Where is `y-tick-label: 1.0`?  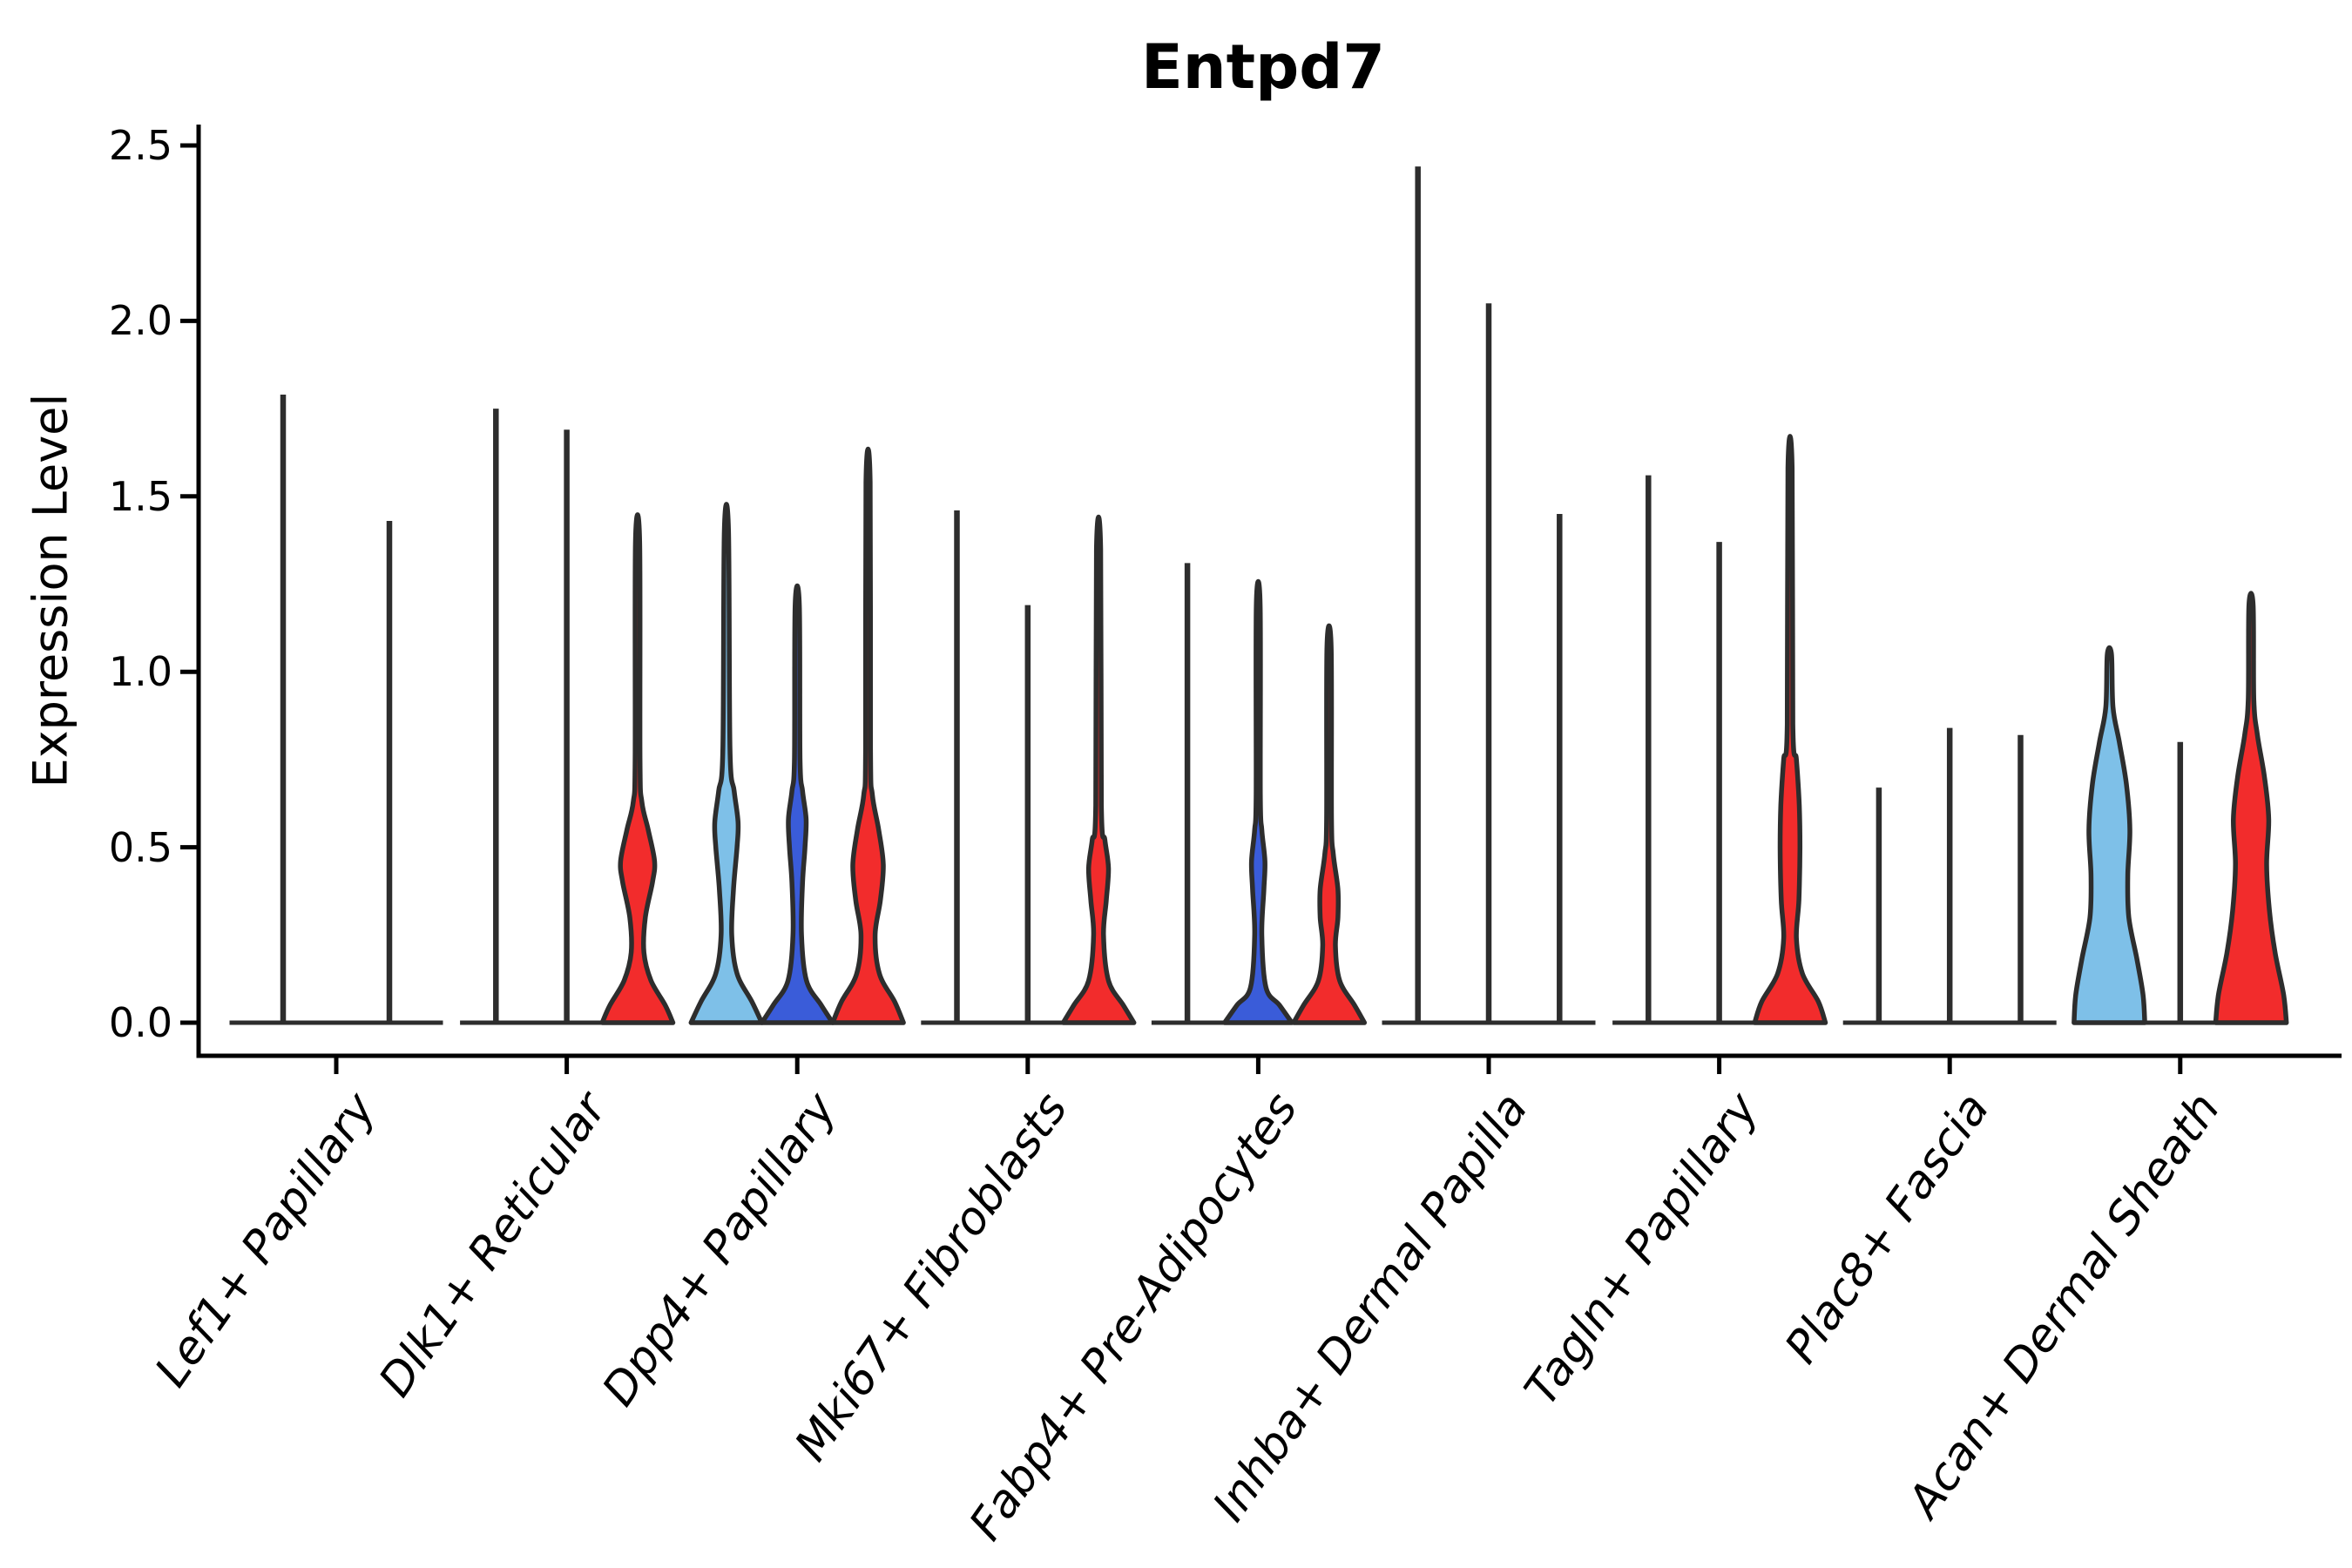
y-tick-label: 1.0 is located at coordinates (140, 672).